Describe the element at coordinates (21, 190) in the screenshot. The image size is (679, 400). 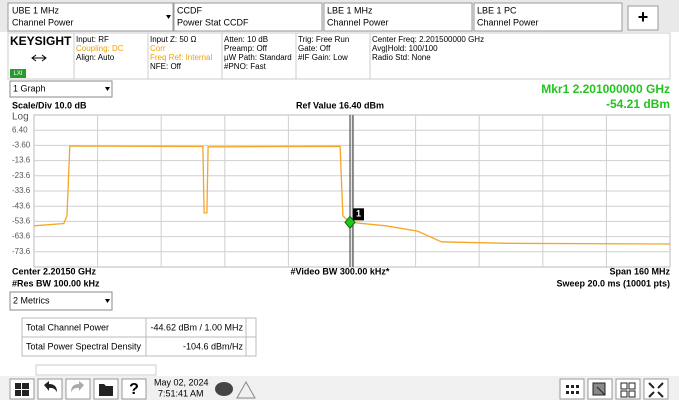
I see `y-tick-label: -33.6` at that location.